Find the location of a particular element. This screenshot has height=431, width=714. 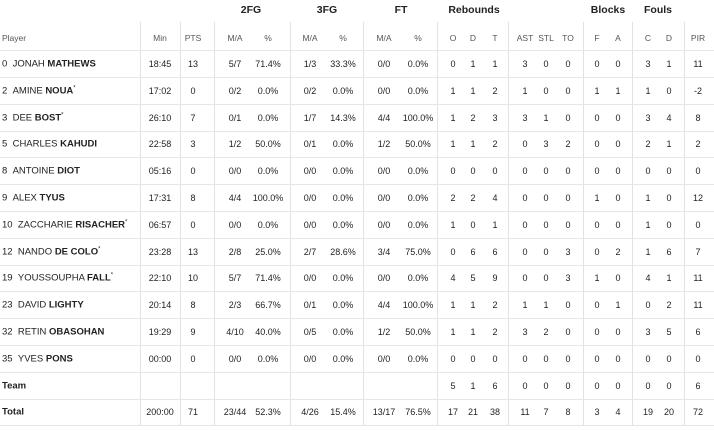

group-header: Rebounds is located at coordinates (474, 10).